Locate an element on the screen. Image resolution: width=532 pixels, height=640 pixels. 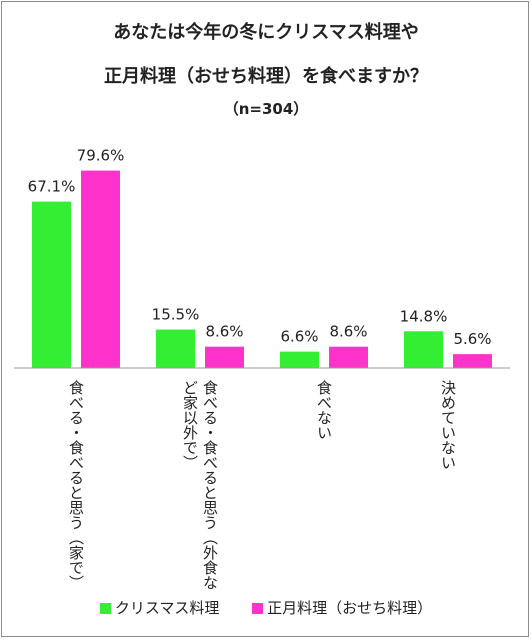
chart-title-line-2: 正月料理（おせち料理）を食べますか？ is located at coordinates (266, 76).